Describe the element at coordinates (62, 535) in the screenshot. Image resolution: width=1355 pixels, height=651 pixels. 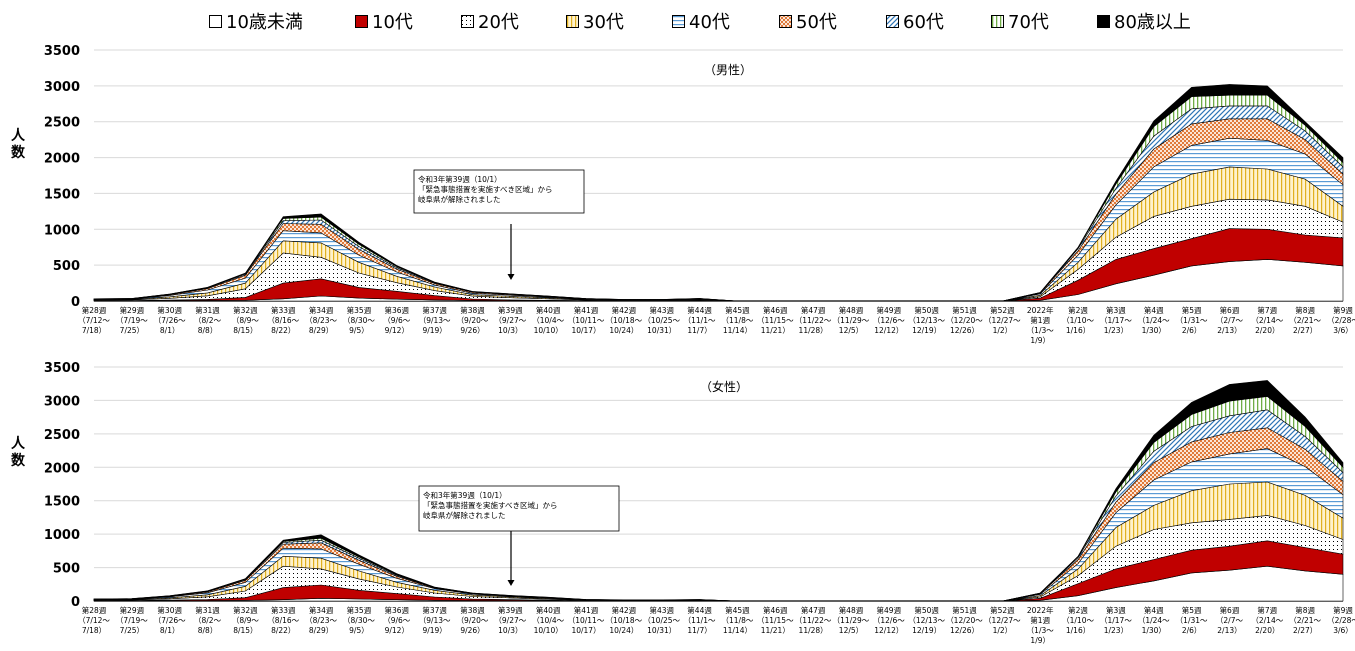
I see `y-tick-label: 1000` at that location.